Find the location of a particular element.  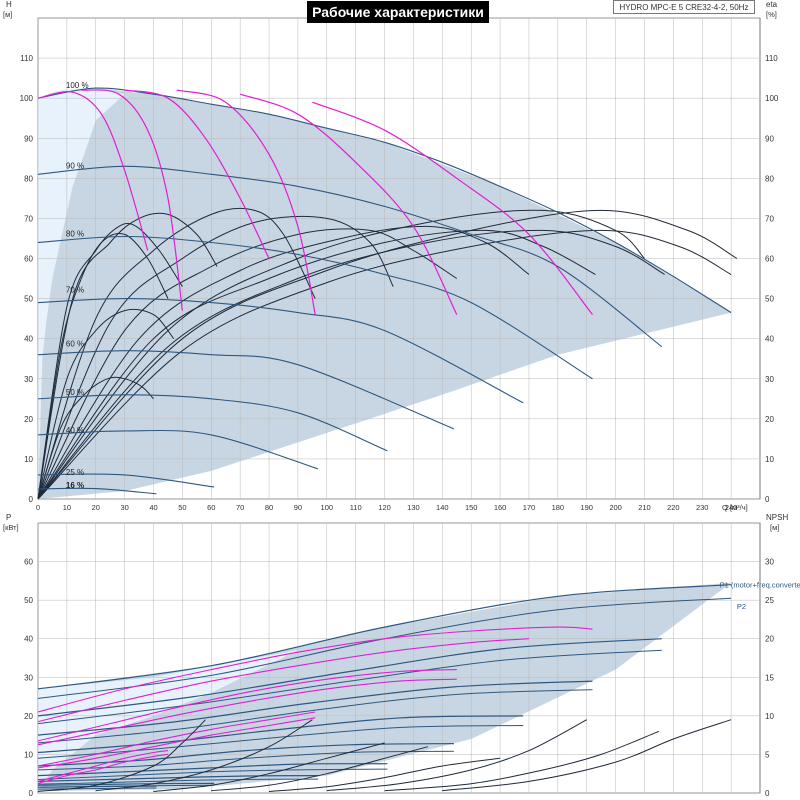

npsh-y-tick-label: 0 is located at coordinates (767, 793).